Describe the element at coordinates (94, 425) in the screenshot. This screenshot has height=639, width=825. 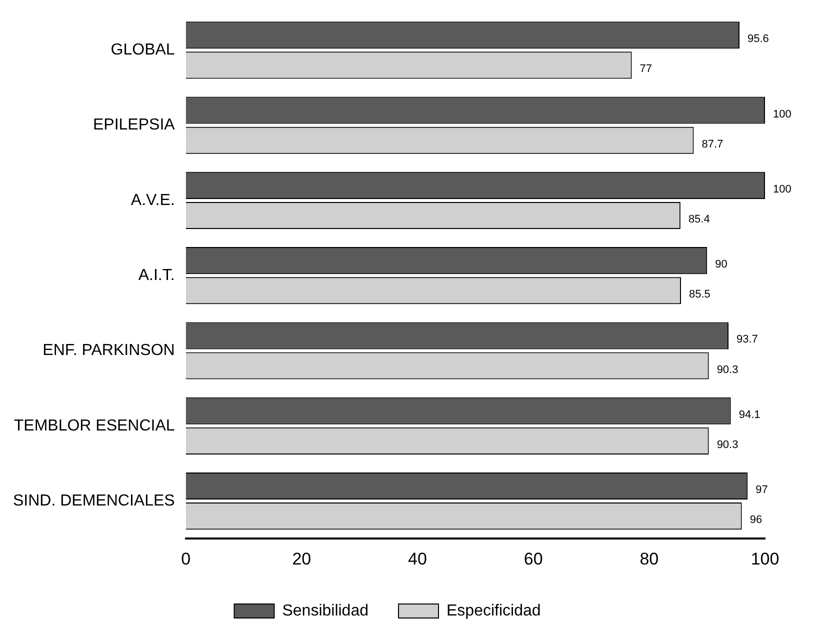
I see `y-tick-label: TEMBLOR ESENCIAL` at that location.